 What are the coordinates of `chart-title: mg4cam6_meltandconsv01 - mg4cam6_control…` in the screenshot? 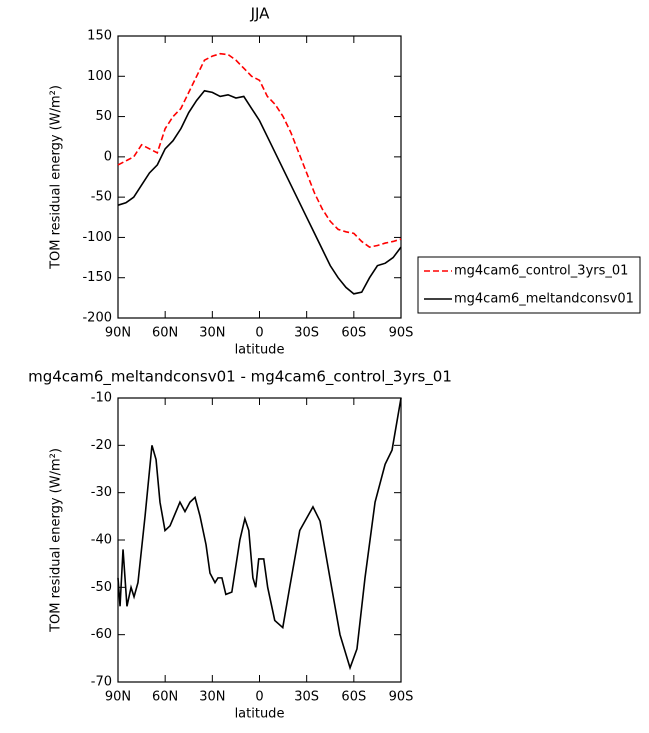 It's located at (240, 377).